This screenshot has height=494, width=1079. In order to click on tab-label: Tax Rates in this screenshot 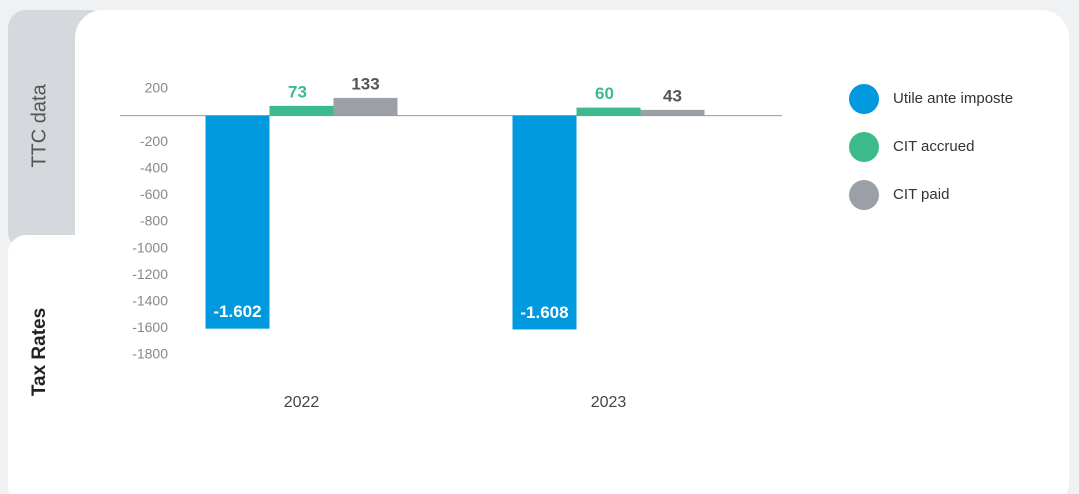, I will do `click(39, 352)`.